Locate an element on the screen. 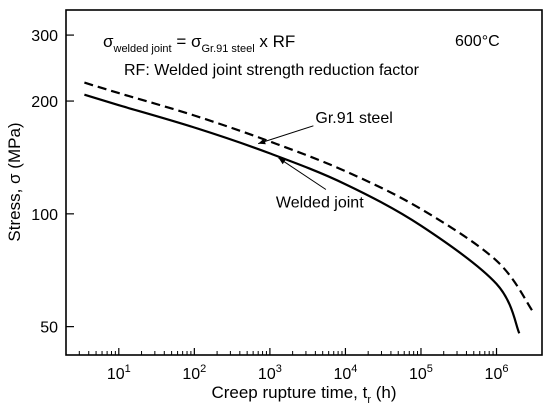 The width and height of the screenshot is (550, 410). x-tick-label: 10⁴ is located at coordinates (345, 373).